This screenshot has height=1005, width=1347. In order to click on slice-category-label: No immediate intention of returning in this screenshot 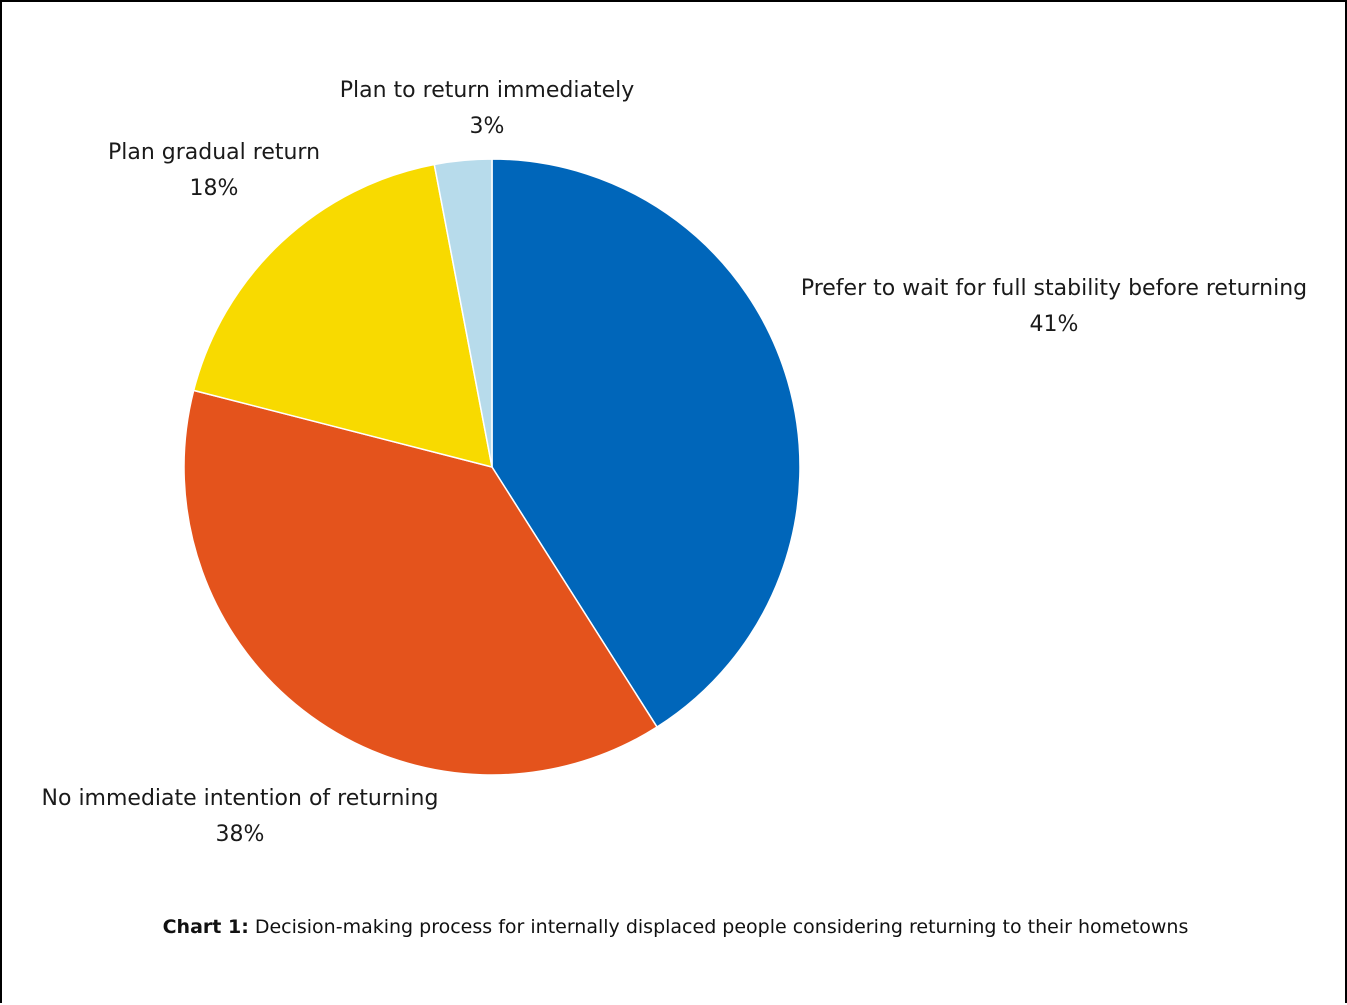, I will do `click(240, 798)`.